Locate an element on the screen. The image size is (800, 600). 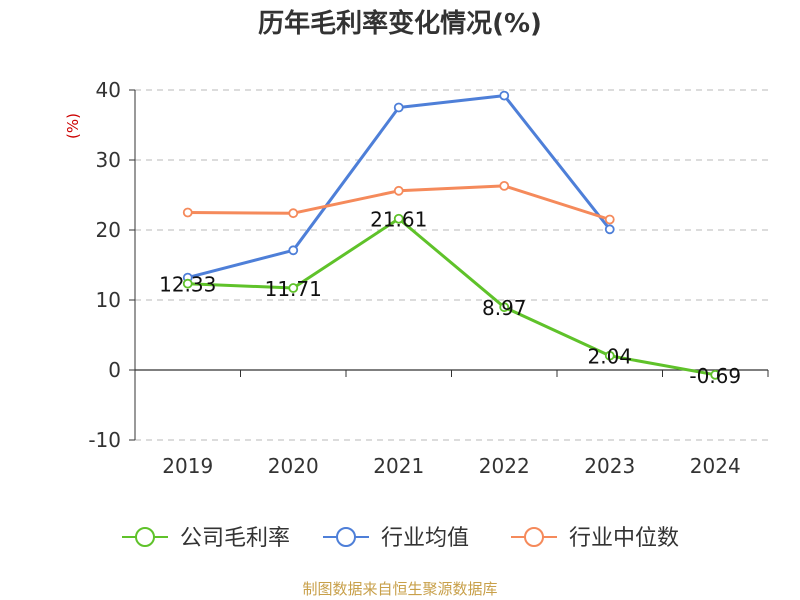
y-tick-label: 30 is located at coordinates (108, 160).